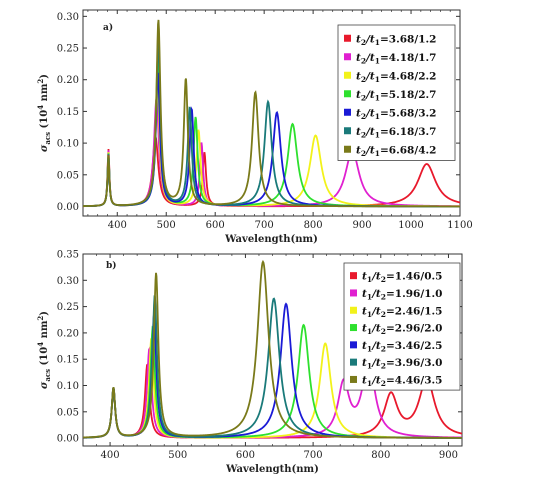 Image resolution: width=543 pixels, height=482 pixels. Describe the element at coordinates (402, 364) in the screenshot. I see `legend-entry: t1/t2=3.96/3.0` at that location.